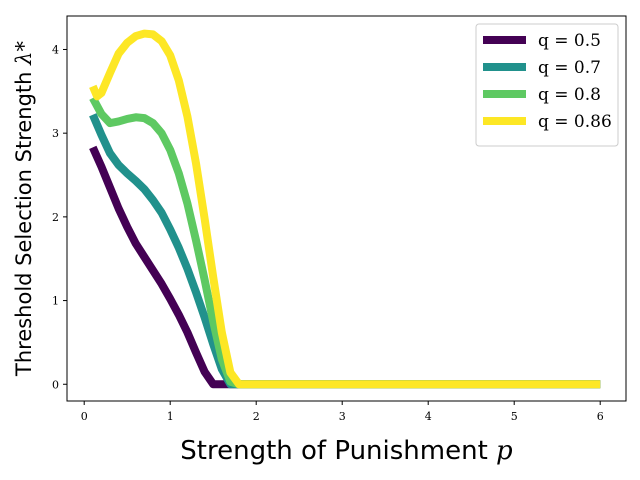 The height and width of the screenshot is (480, 640). Describe the element at coordinates (514, 416) in the screenshot. I see `x-tick-label: 5` at that location.